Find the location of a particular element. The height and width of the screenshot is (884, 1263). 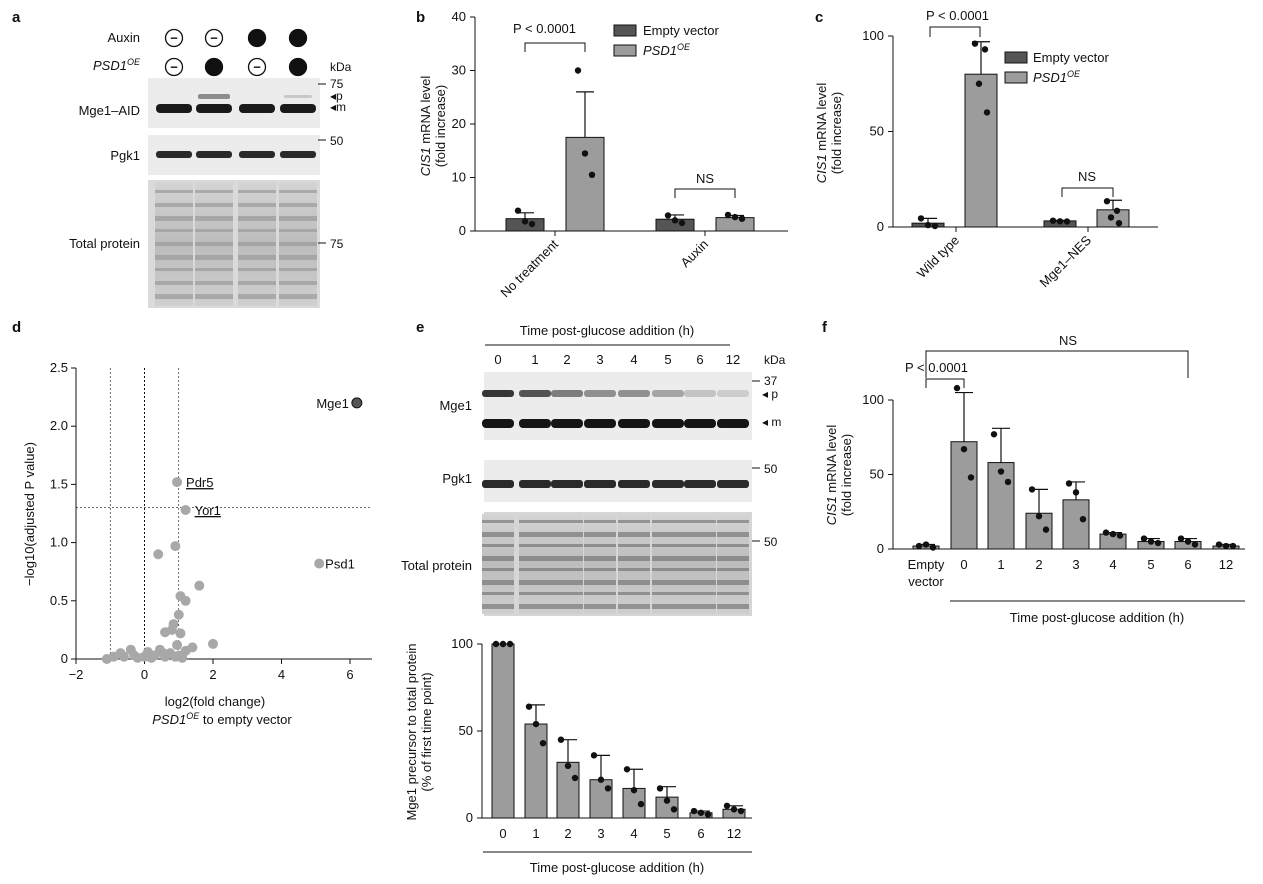

e-xtick-label-4: 4 is located at coordinates (633, 833).